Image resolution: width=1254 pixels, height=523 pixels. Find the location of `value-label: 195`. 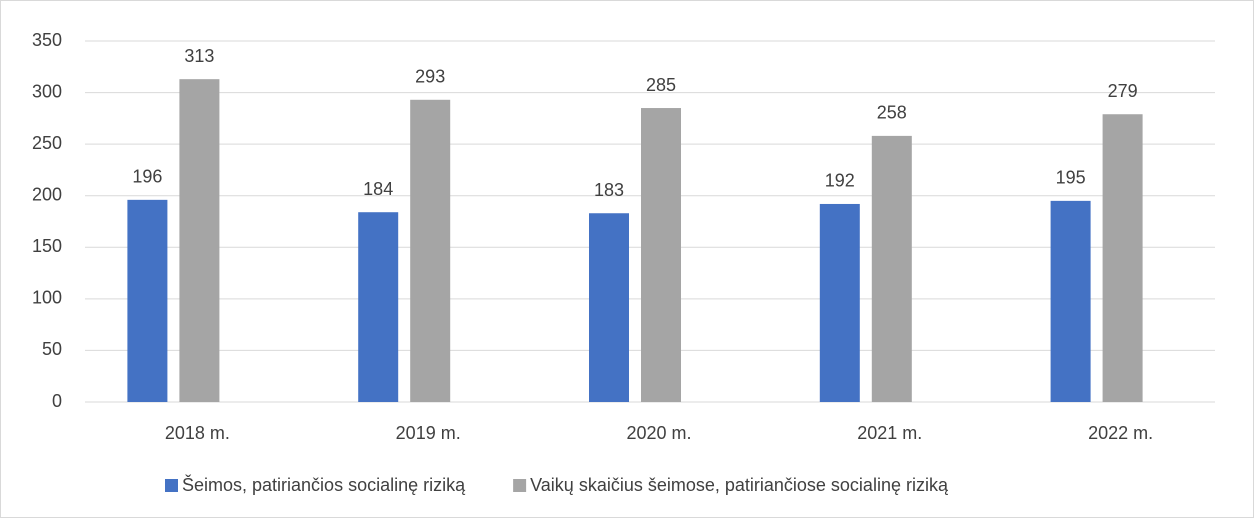

value-label: 195 is located at coordinates (1071, 178).